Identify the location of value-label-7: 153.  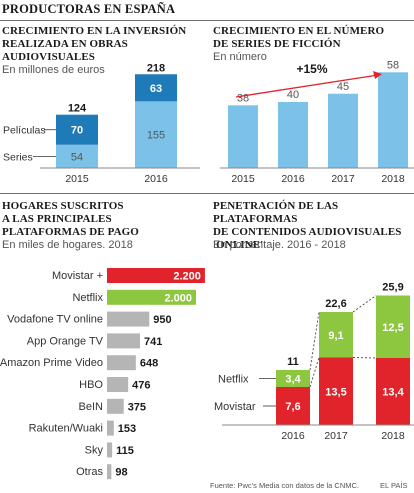
(127, 429).